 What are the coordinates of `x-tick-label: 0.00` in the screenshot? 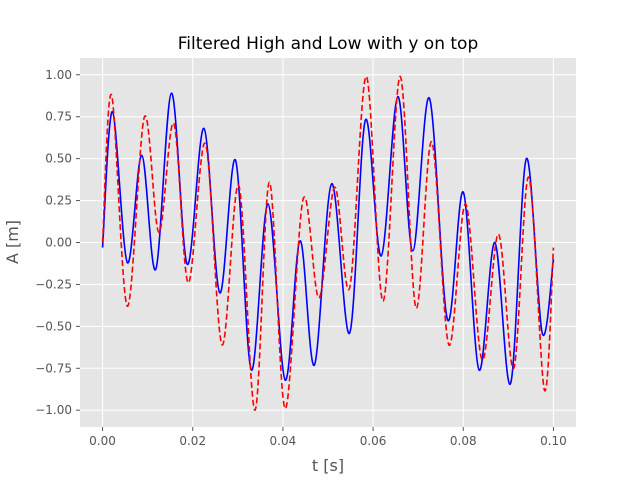 It's located at (102, 441).